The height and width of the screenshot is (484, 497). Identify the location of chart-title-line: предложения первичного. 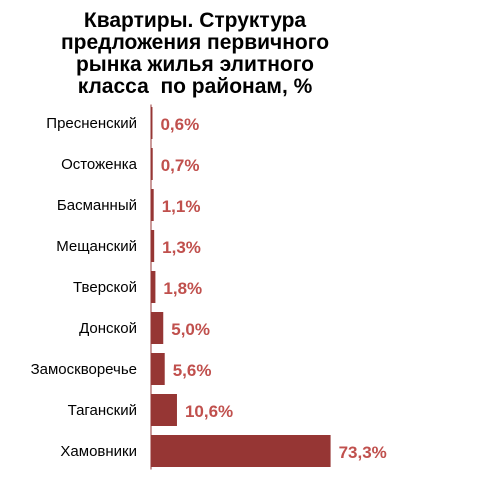
(195, 42).